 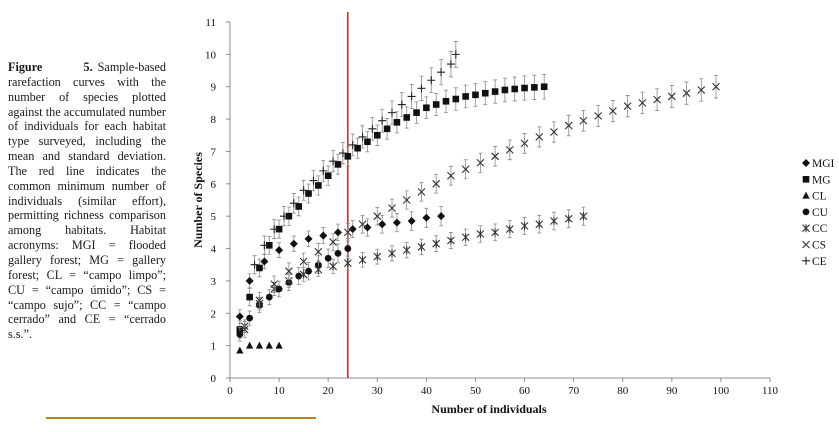 I want to click on y-tick-label: 10, so click(x=211, y=55).